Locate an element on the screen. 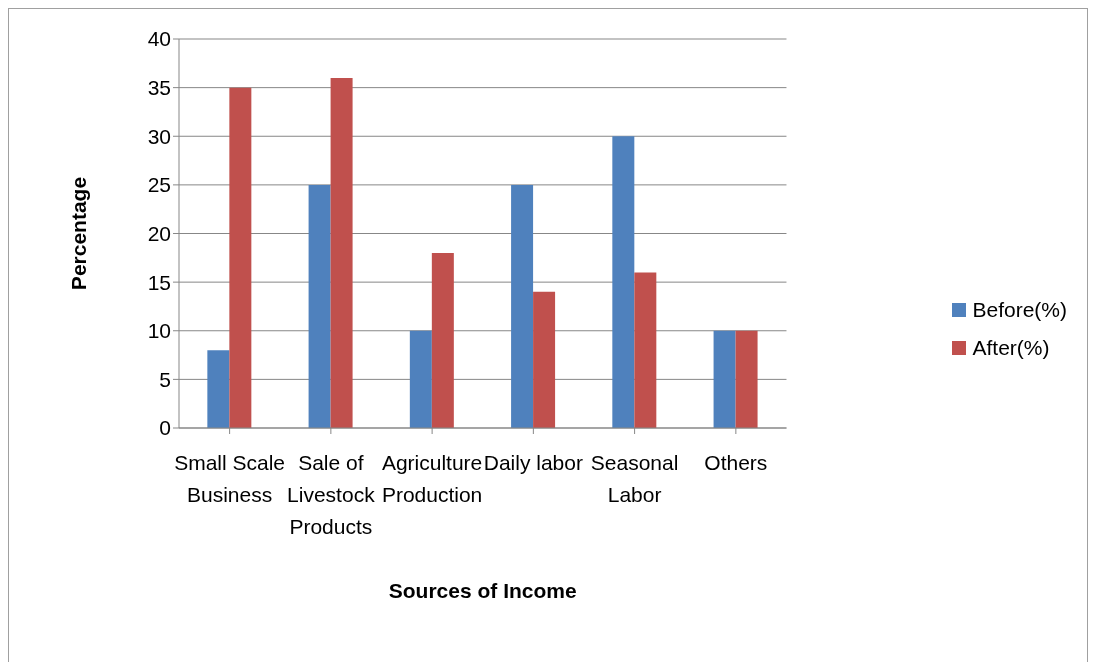 The image size is (1097, 662). x-tick-label: Sale of Livestock Products is located at coordinates (331, 494).